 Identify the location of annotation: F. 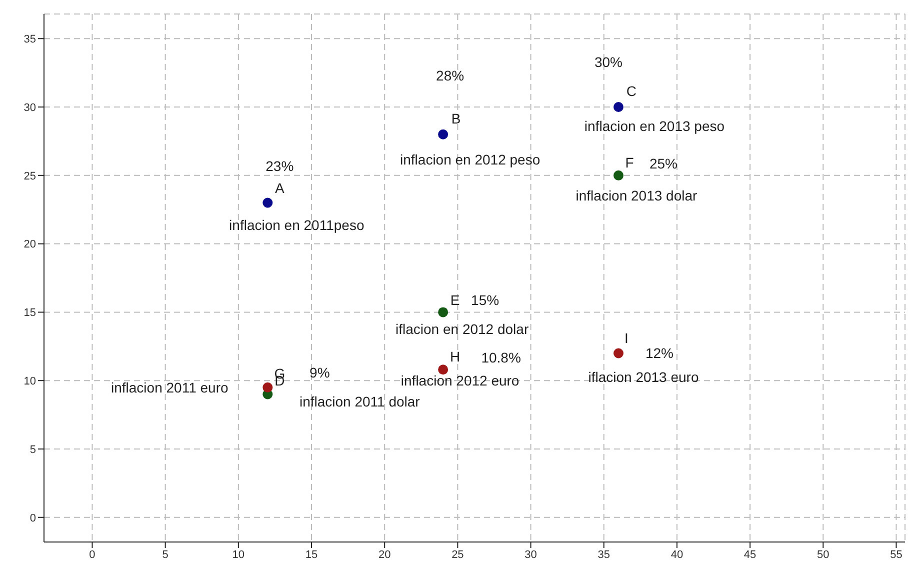
(629, 162).